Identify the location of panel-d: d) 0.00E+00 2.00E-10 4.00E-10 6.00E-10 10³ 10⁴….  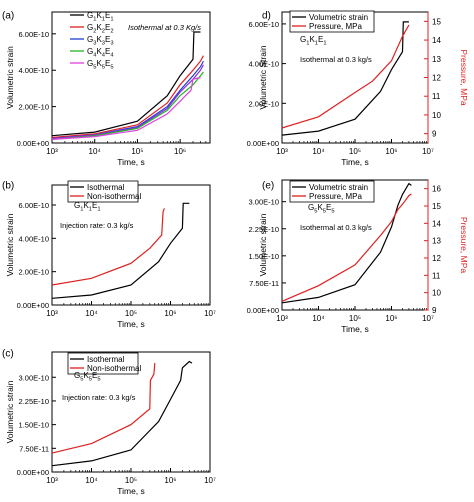
(358, 88).